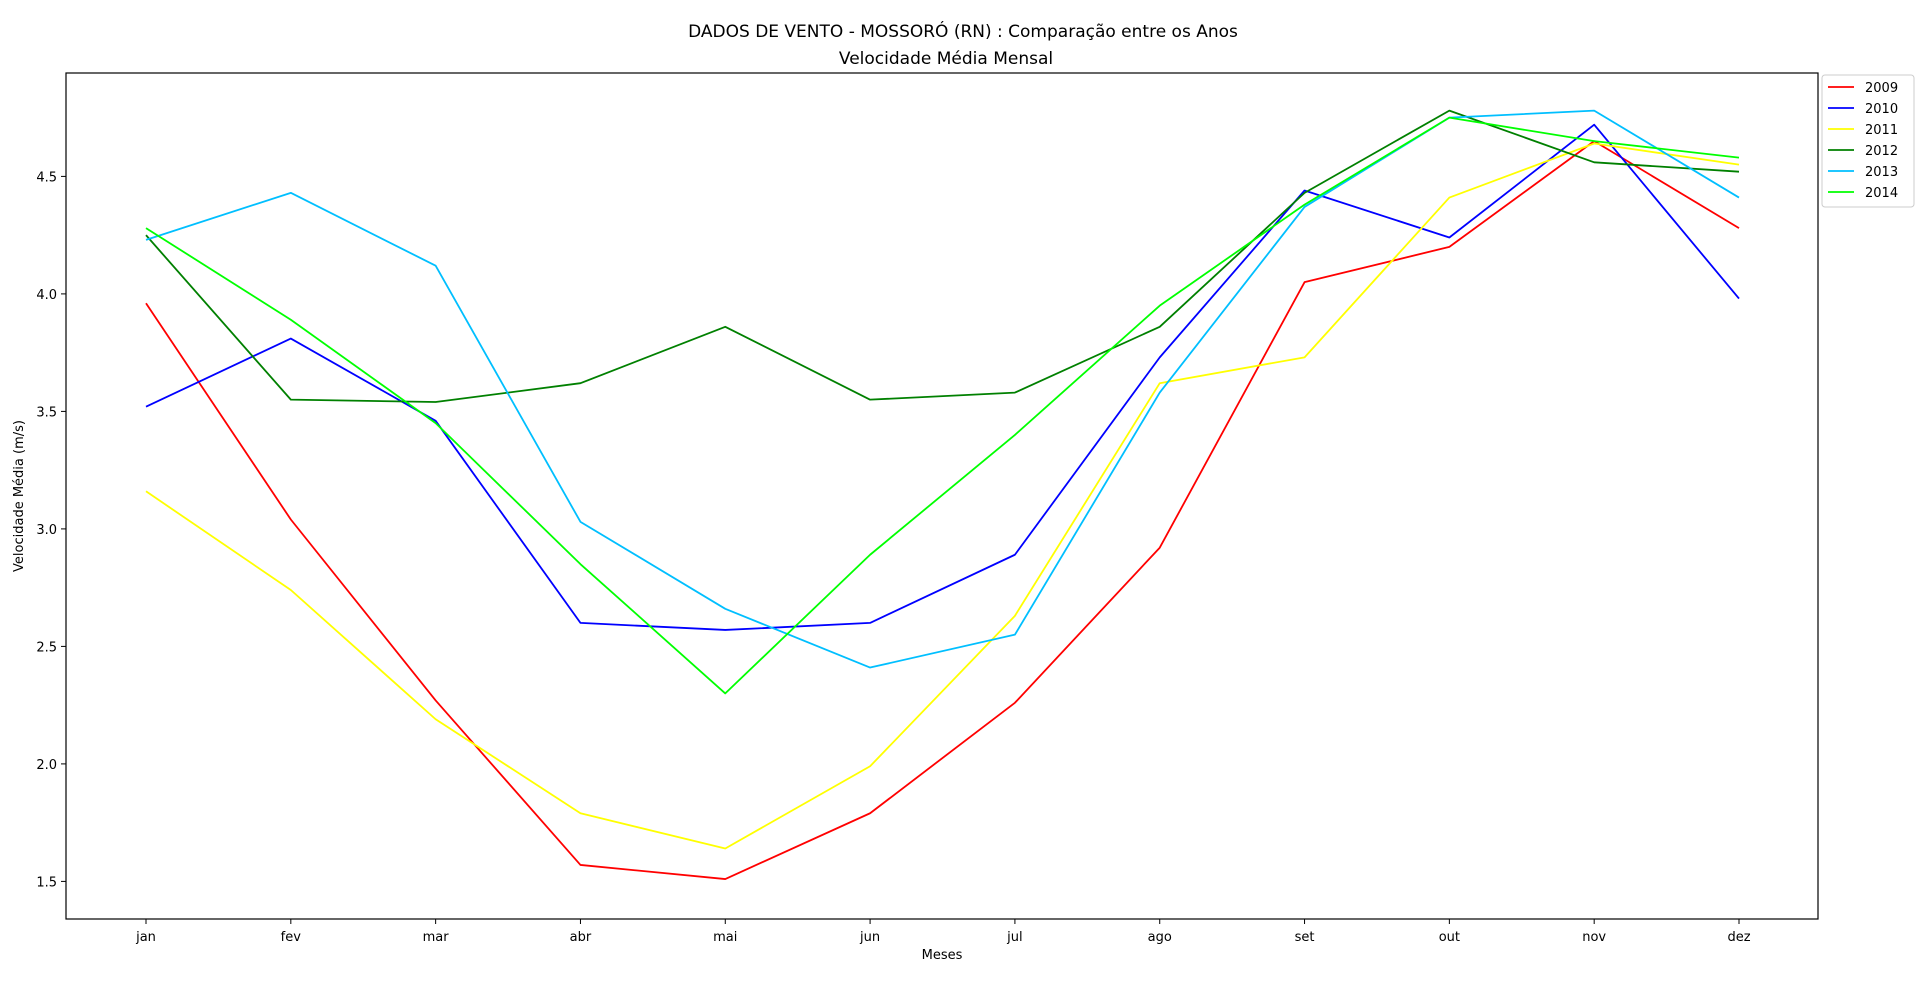 This screenshot has width=1920, height=981. What do you see at coordinates (1014, 937) in the screenshot?
I see `x-tick-label: jul` at bounding box center [1014, 937].